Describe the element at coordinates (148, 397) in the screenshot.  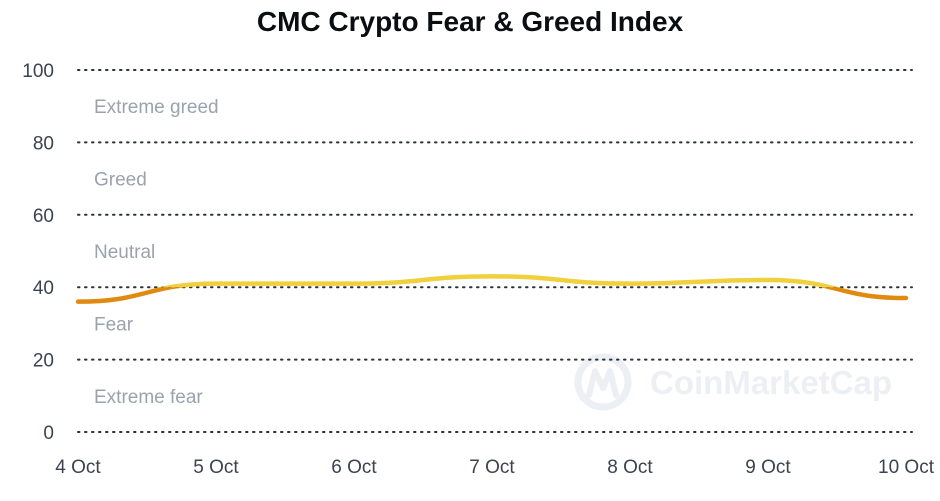
I see `zone-label: Extreme fear` at that location.